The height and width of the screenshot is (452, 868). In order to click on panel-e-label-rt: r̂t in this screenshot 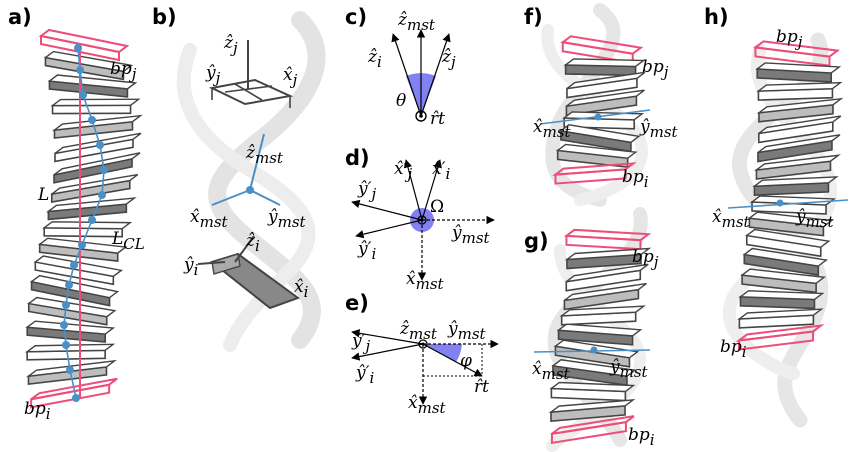, I will do `click(481, 387)`.